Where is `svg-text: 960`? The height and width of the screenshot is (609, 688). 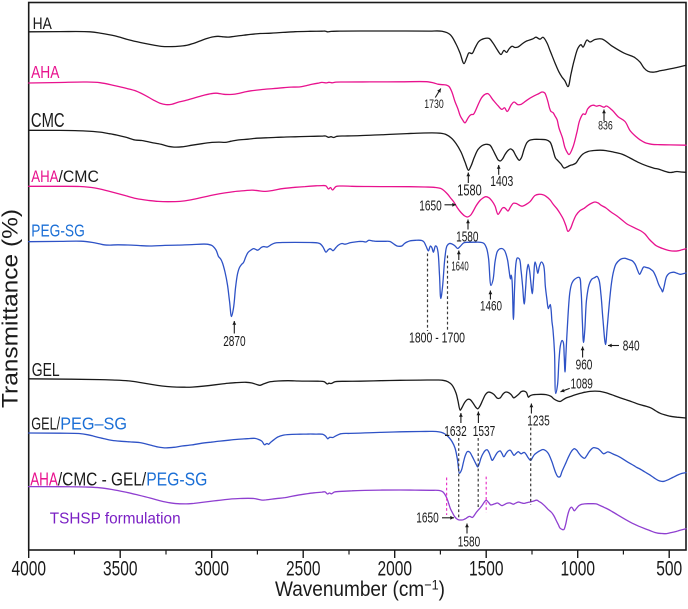 svg-text: 960 is located at coordinates (584, 365).